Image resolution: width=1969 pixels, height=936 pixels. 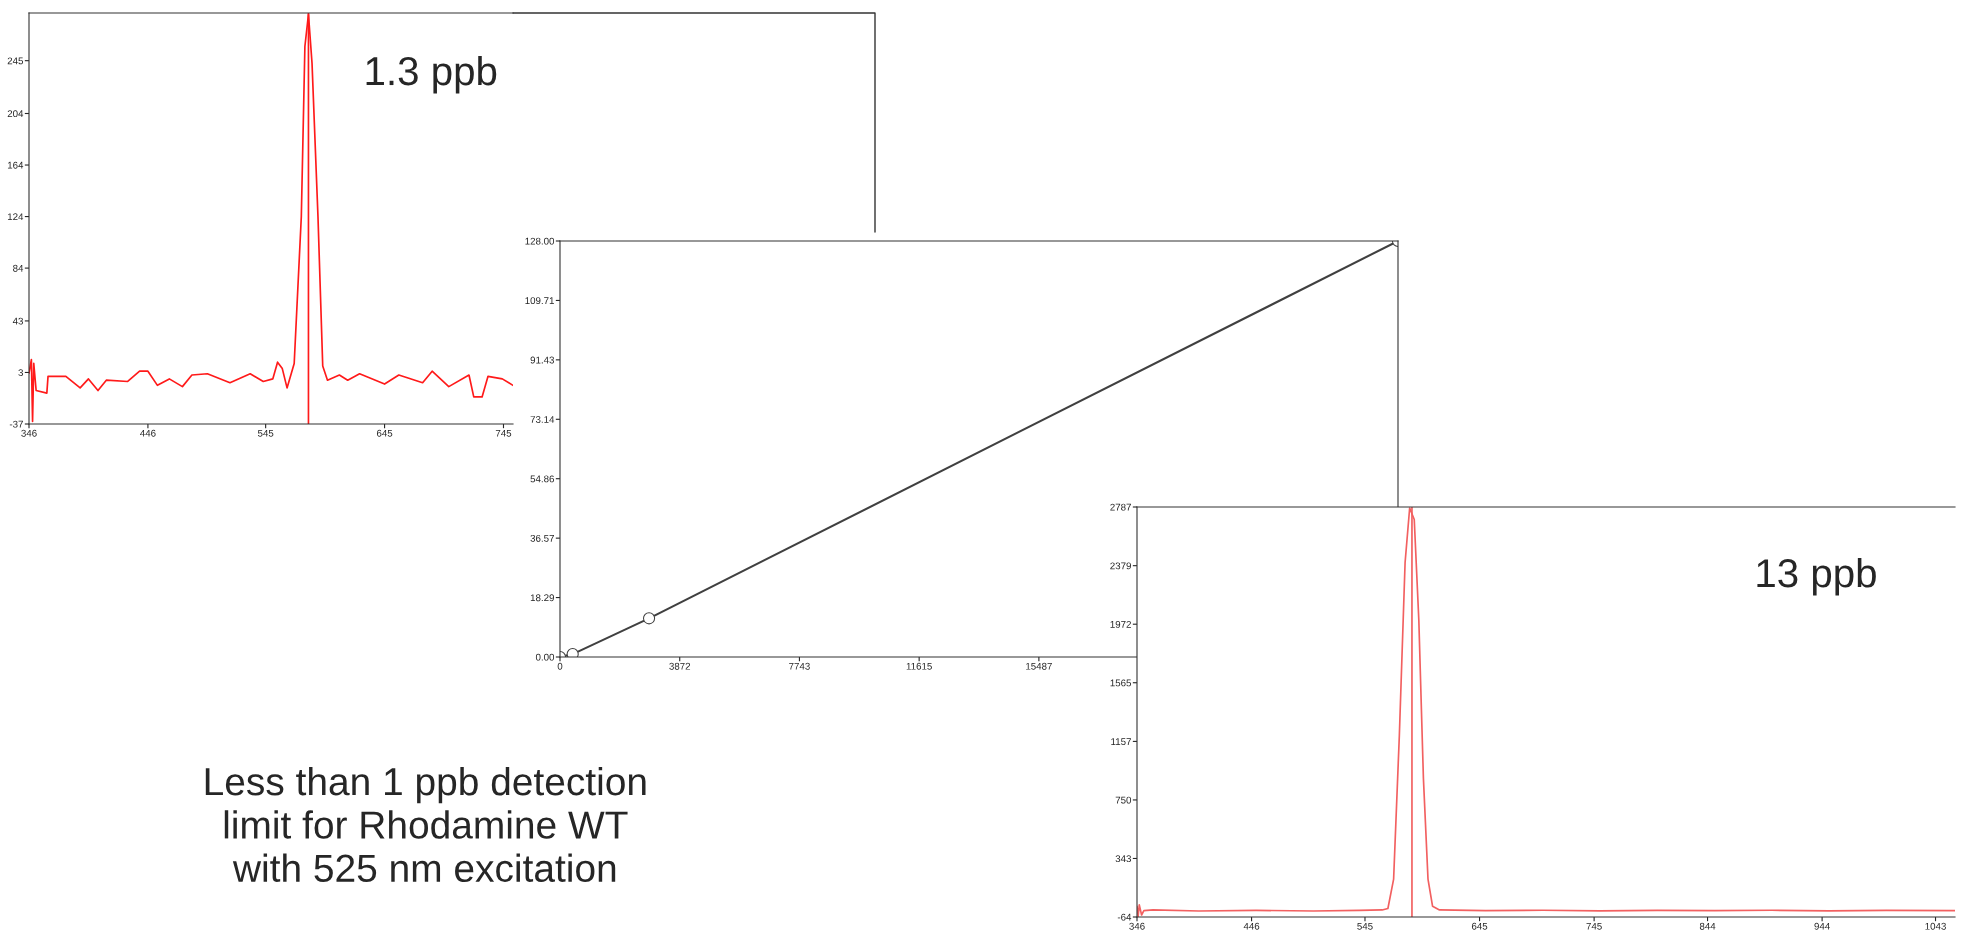 What do you see at coordinates (18, 321) in the screenshot?
I see `y-tick-label: 43` at bounding box center [18, 321].